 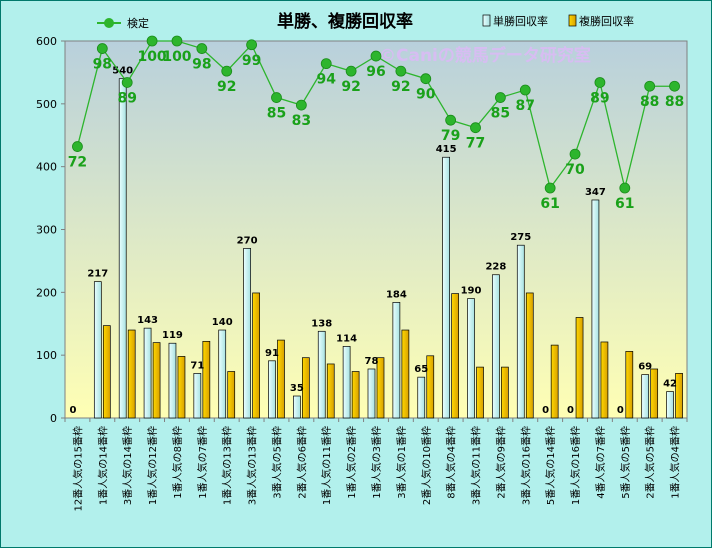 I want to click on legend-swatch-fukusho, so click(x=572, y=20).